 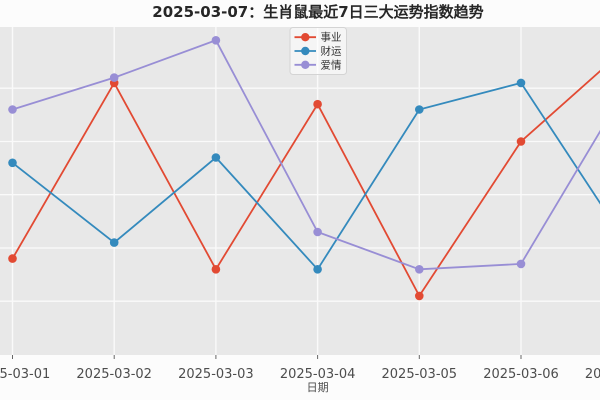 What do you see at coordinates (521, 374) in the screenshot?
I see `x-tick-label: 2025-03-06` at bounding box center [521, 374].